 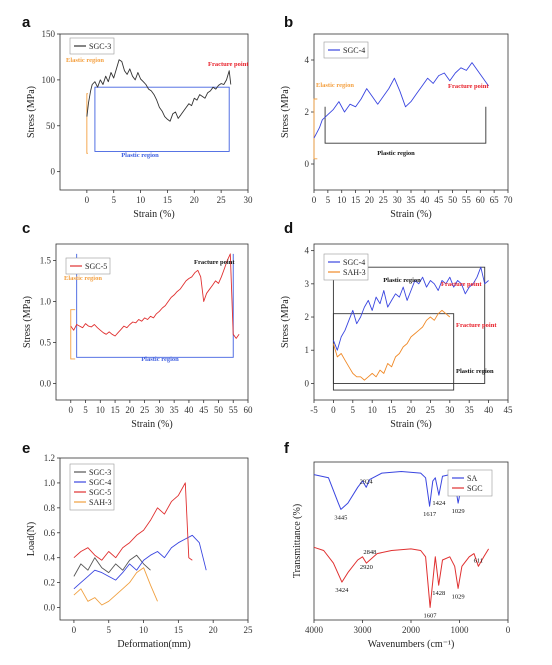 What do you see at coordinates (50, 483) in the screenshot?
I see `y-tick-label: 1.0` at bounding box center [50, 483].